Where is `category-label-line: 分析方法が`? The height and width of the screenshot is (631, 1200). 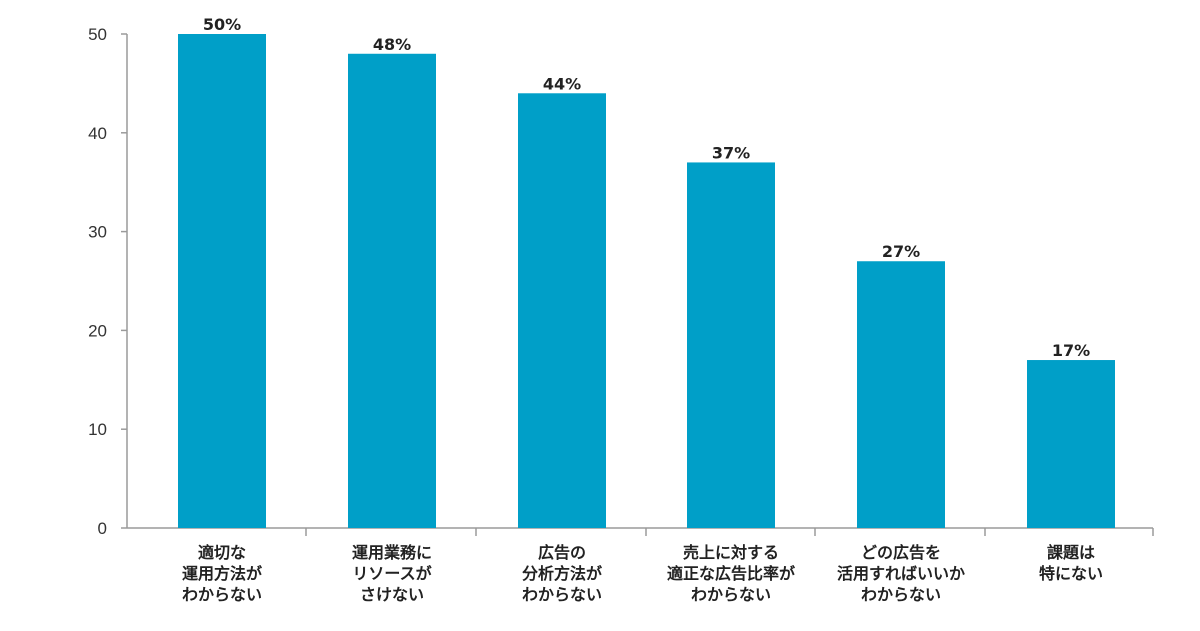
category-label-line: 分析方法が is located at coordinates (562, 573).